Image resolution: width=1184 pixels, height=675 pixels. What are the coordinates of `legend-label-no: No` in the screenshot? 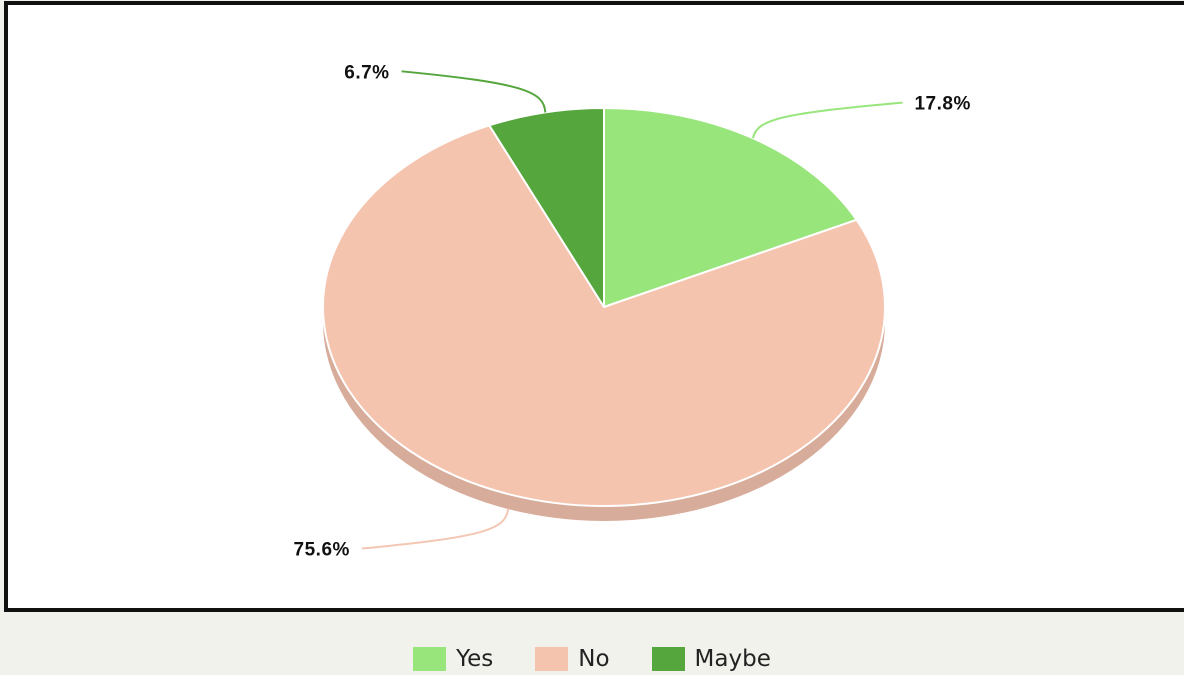 It's located at (594, 659).